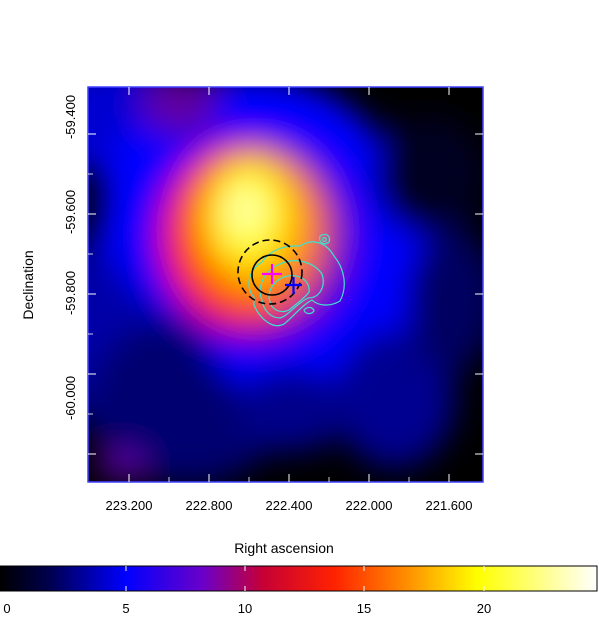 The height and width of the screenshot is (619, 599). Describe the element at coordinates (70, 398) in the screenshot. I see `y-tick-label: -60.000` at that location.